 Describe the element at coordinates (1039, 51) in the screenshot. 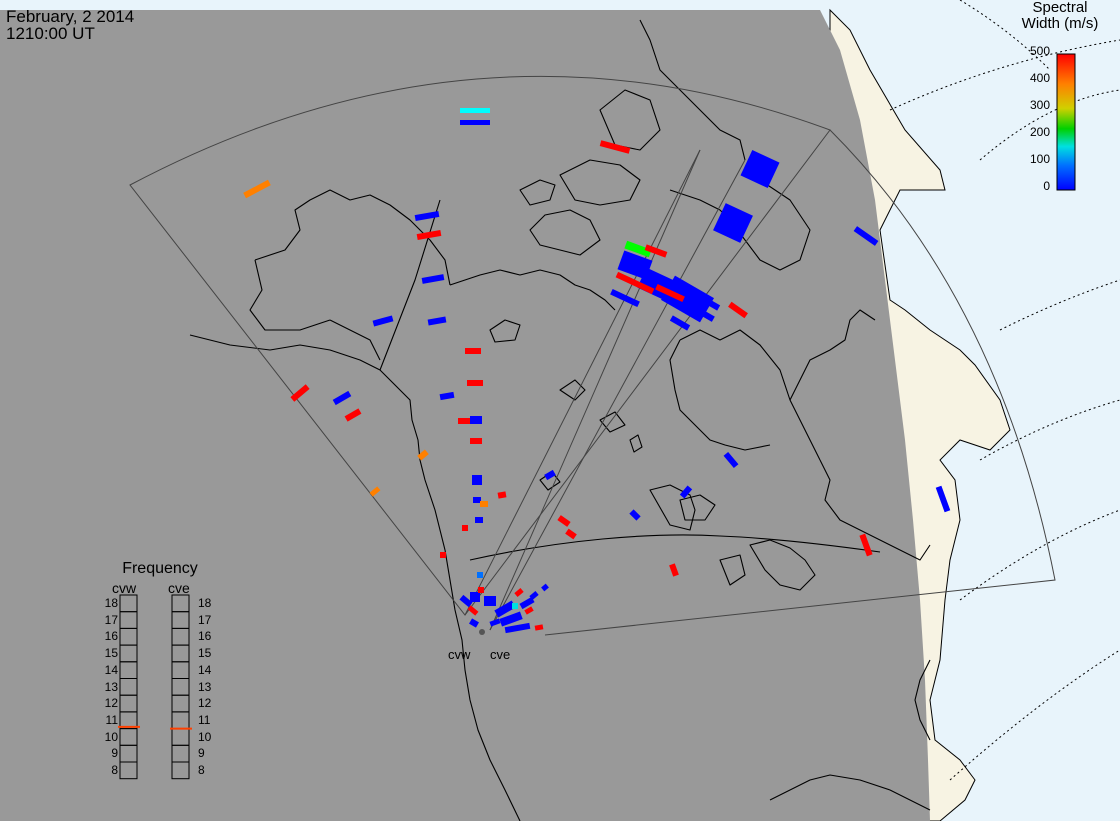

I see `colorbar-tick: 500` at that location.